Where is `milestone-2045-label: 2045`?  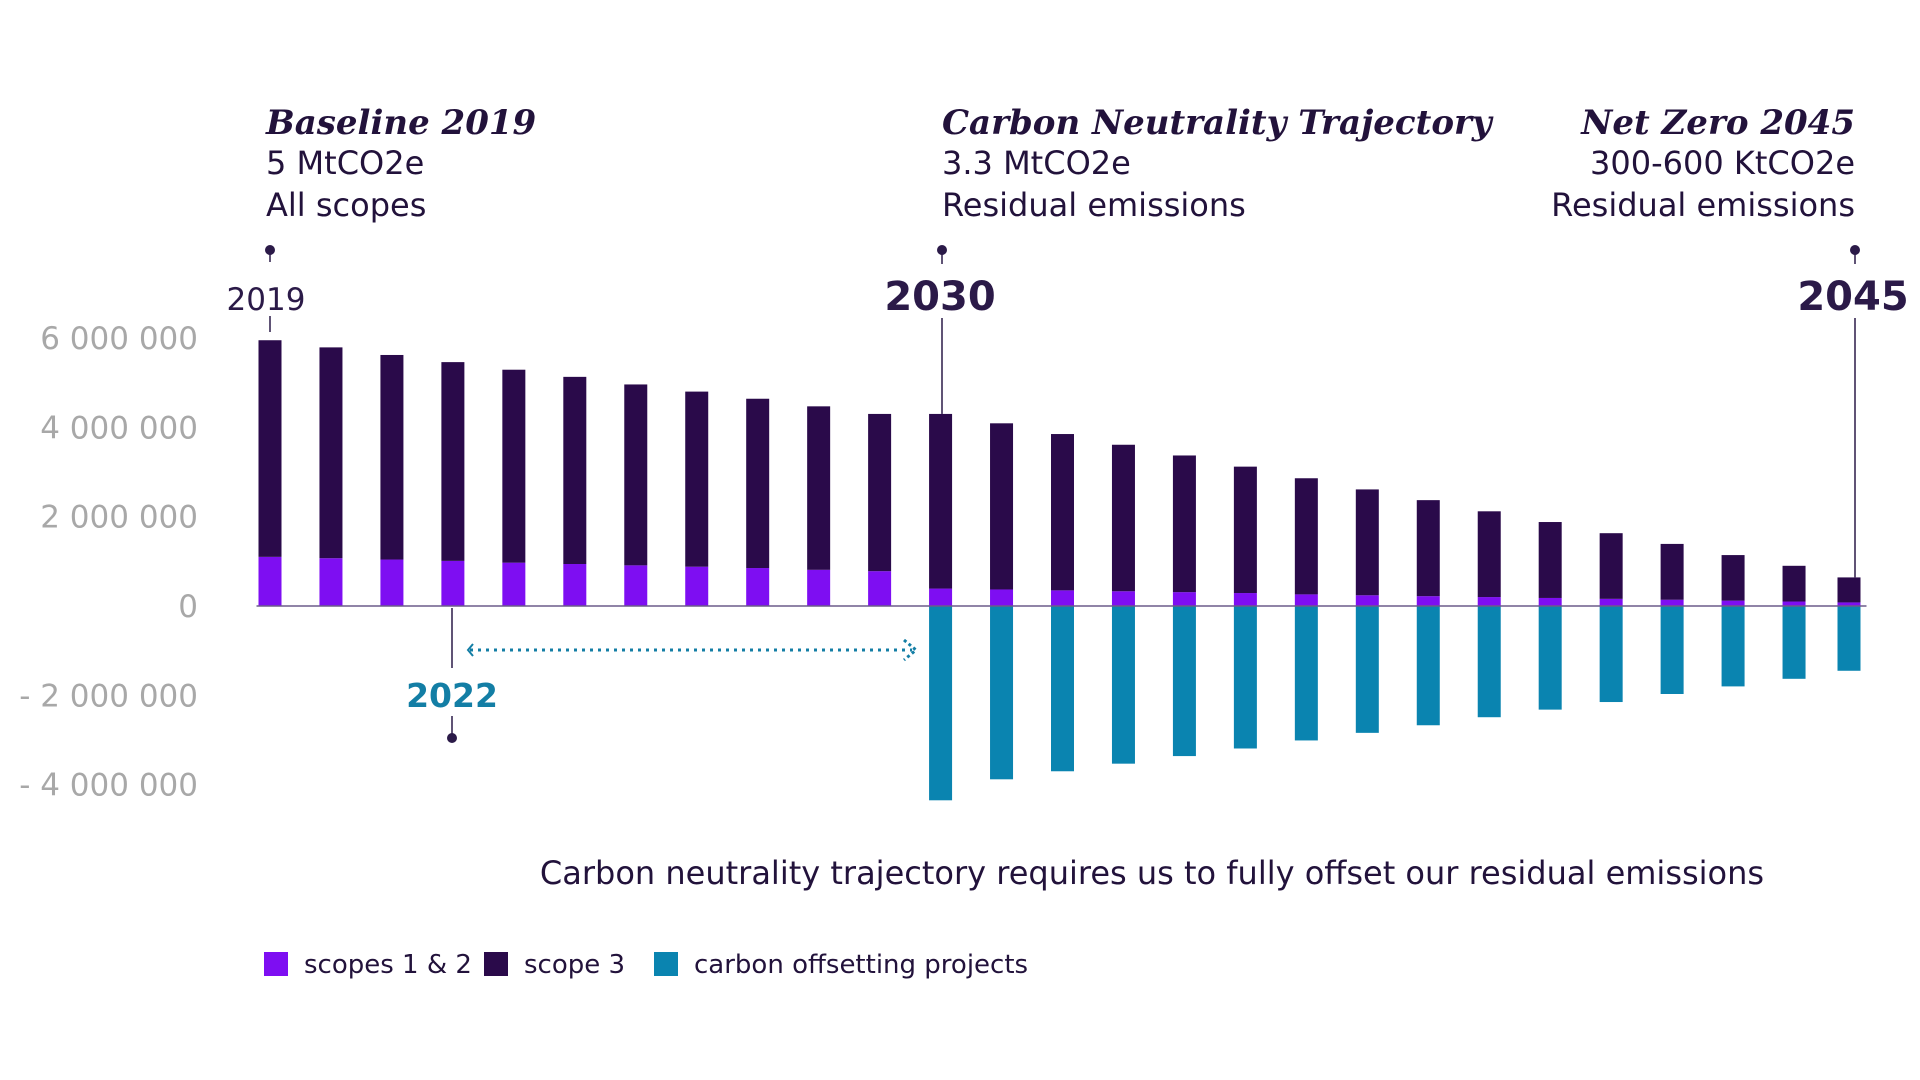 milestone-2045-label: 2045 is located at coordinates (1852, 297).